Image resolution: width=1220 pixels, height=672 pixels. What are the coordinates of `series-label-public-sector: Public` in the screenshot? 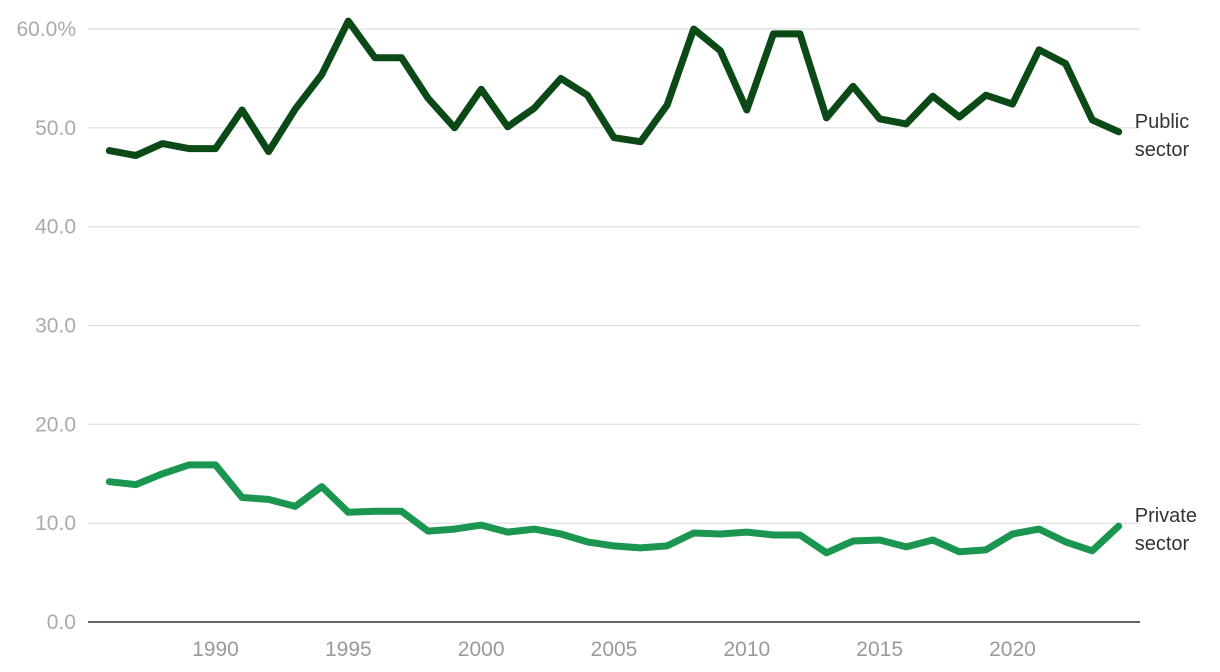 It's located at (1162, 122).